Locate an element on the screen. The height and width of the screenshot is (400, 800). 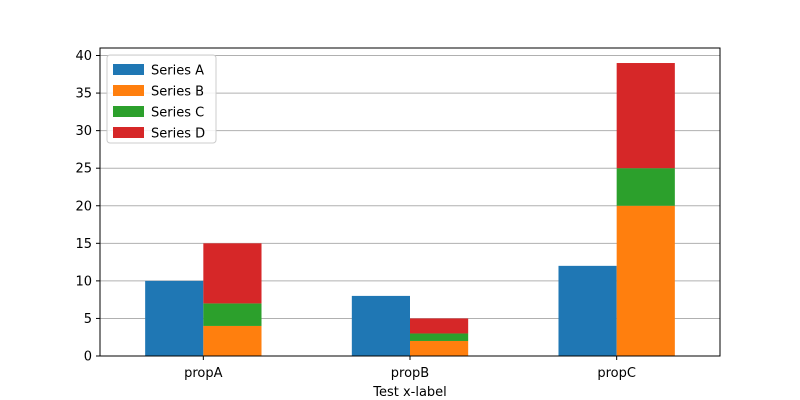
y-axis: 0 5 10 15 20 25 30 35 40 is located at coordinates (87, 207).